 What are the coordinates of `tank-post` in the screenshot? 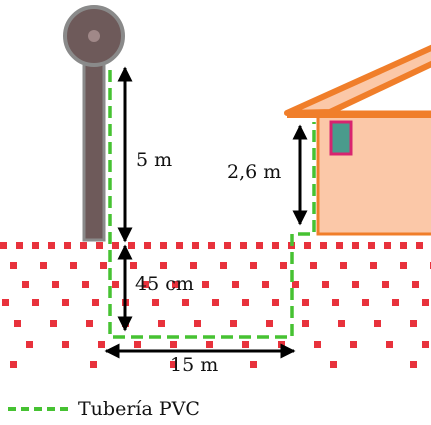 It's located at (94, 145).